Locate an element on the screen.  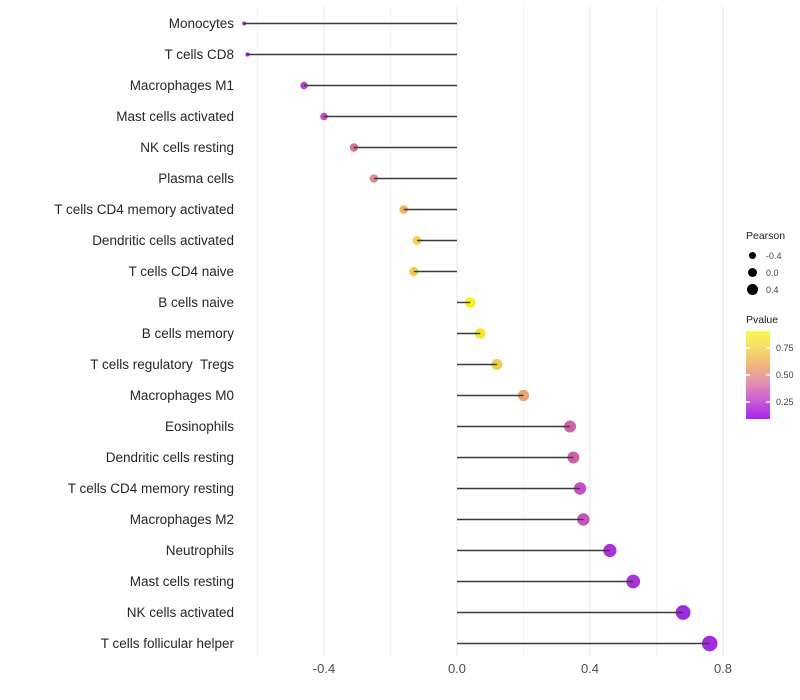
colorbar-tick-label-0.25: 0.25 is located at coordinates (785, 402).